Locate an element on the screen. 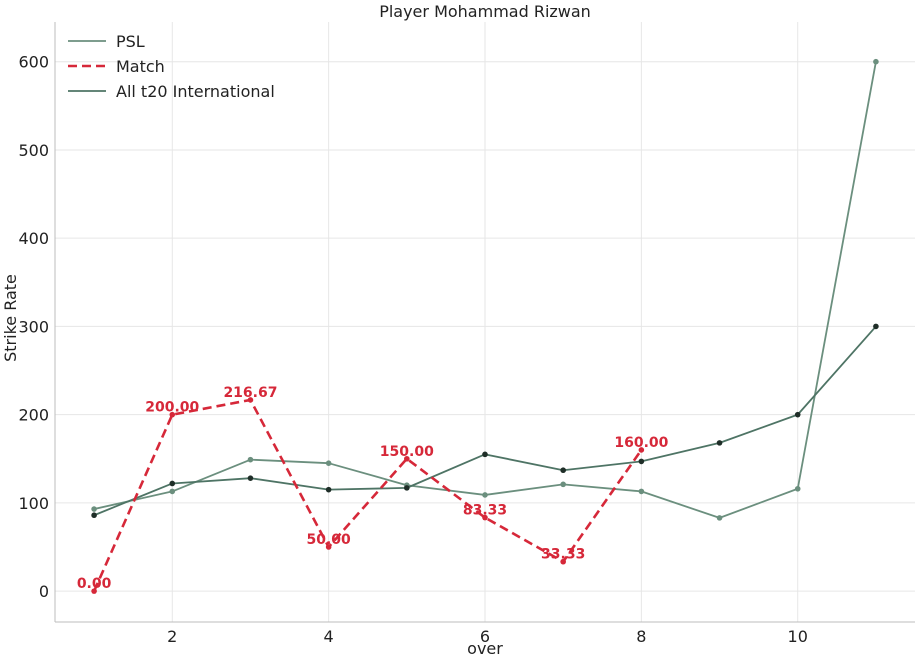 Image resolution: width=920 pixels, height=659 pixels. data-label: 0.00 is located at coordinates (94, 584).